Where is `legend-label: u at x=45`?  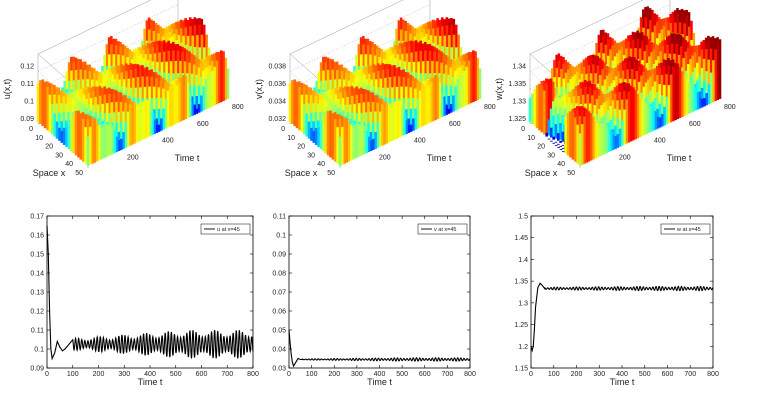
legend-label: u at x=45 is located at coordinates (228, 230).